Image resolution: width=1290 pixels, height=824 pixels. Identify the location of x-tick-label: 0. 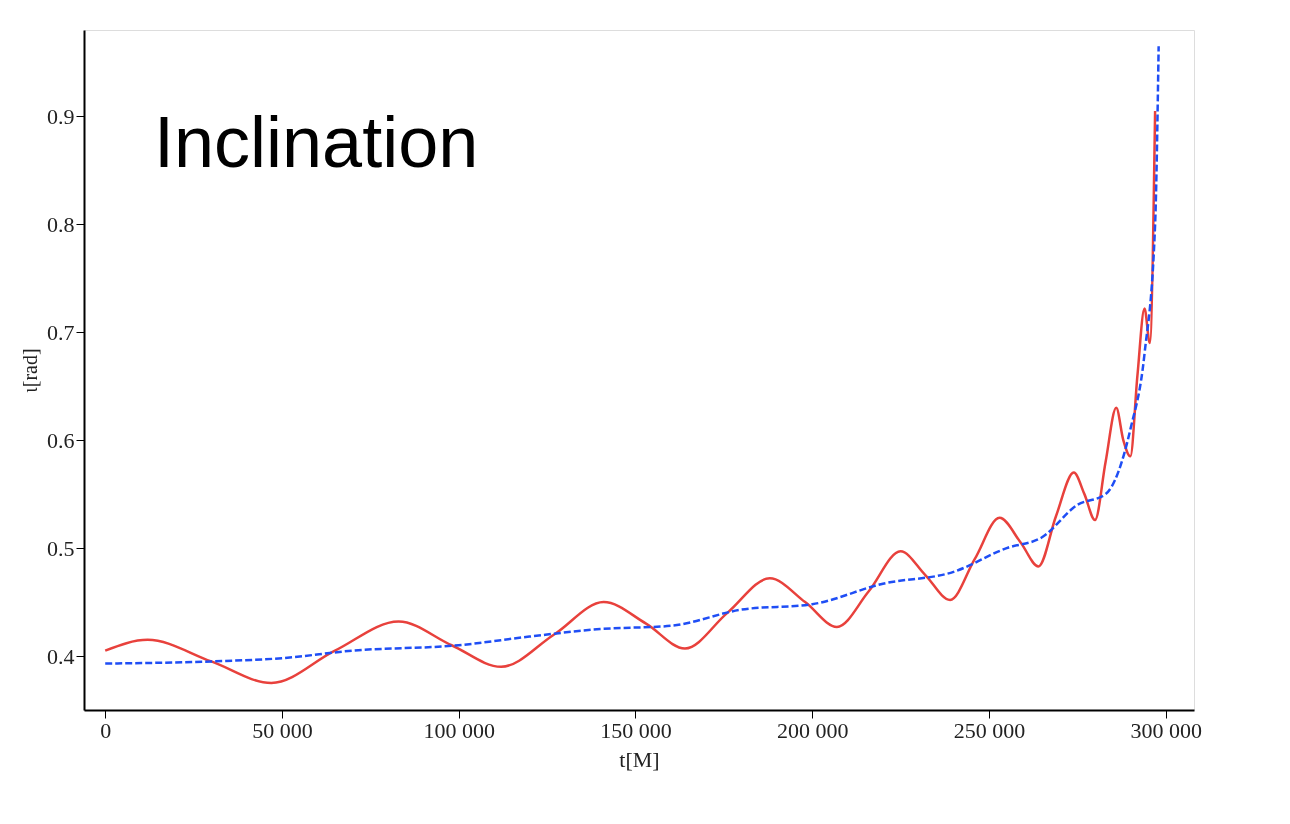
(106, 730).